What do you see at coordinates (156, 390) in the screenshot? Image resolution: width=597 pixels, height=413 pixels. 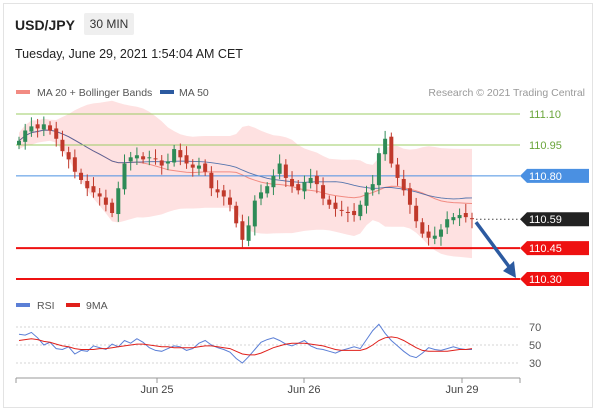 I see `x-axis-label: Jun 25` at bounding box center [156, 390].